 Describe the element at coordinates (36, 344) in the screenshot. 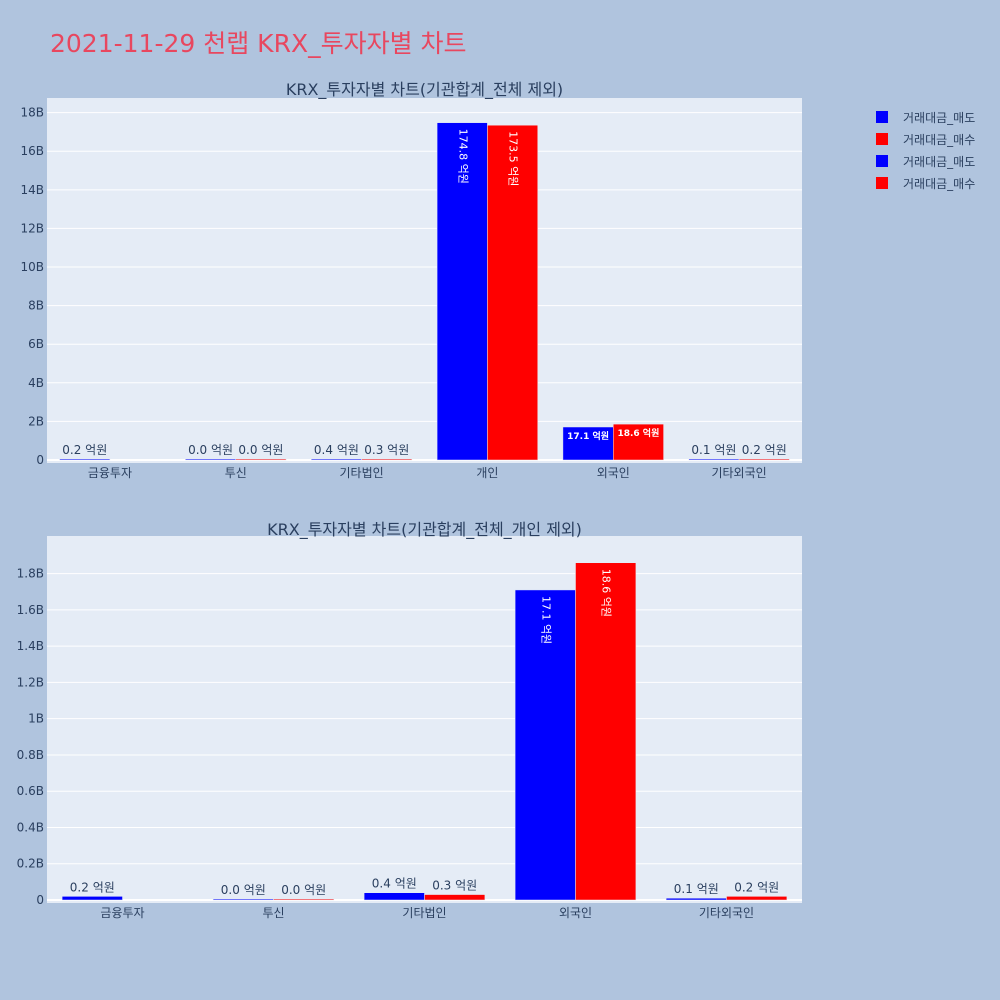

I see `y-tick-label: 6B` at that location.